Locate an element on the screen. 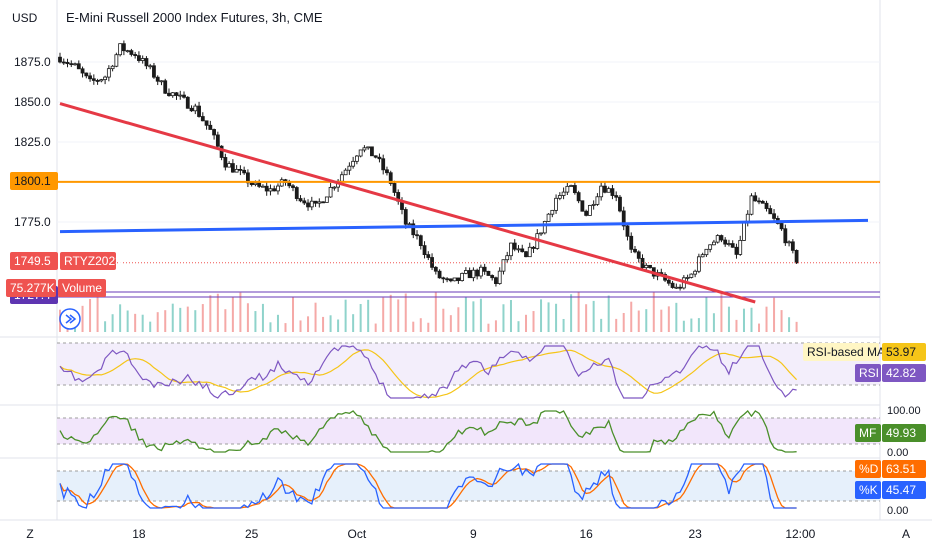  stoch-k-line is located at coordinates (428, 485).